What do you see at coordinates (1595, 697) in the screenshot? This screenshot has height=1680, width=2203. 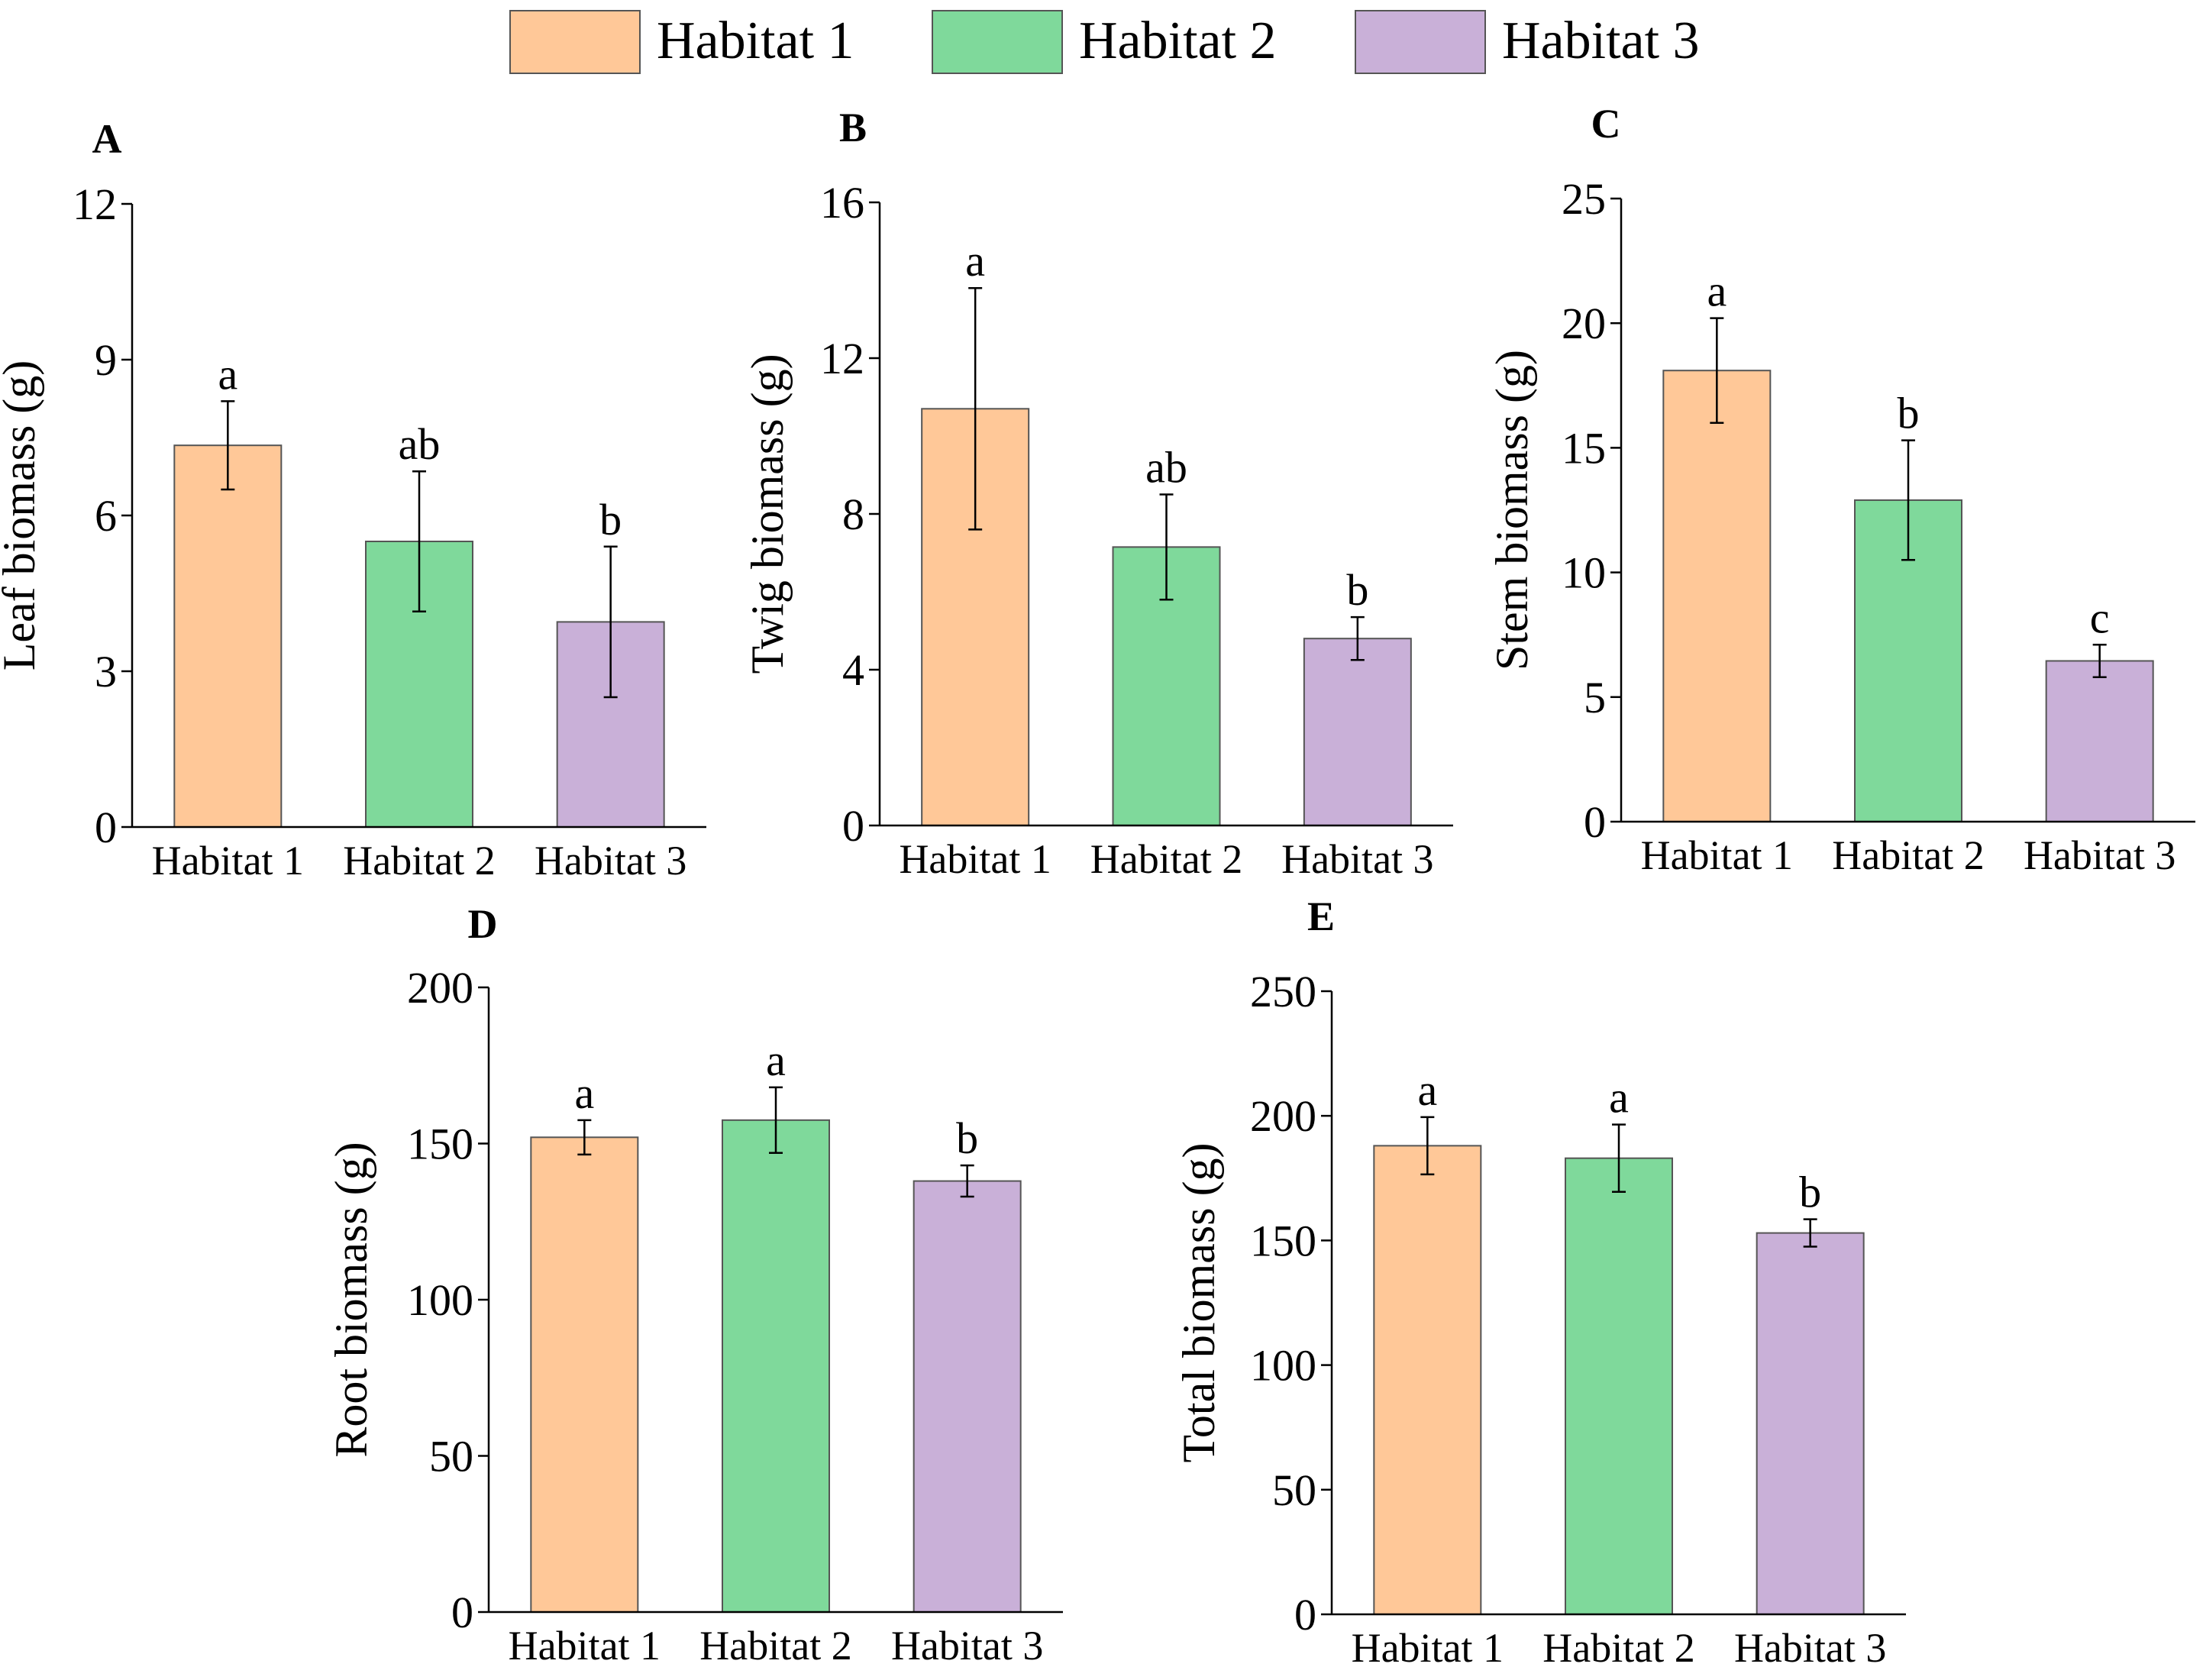 I see `y-tick-label: 5` at bounding box center [1595, 697].